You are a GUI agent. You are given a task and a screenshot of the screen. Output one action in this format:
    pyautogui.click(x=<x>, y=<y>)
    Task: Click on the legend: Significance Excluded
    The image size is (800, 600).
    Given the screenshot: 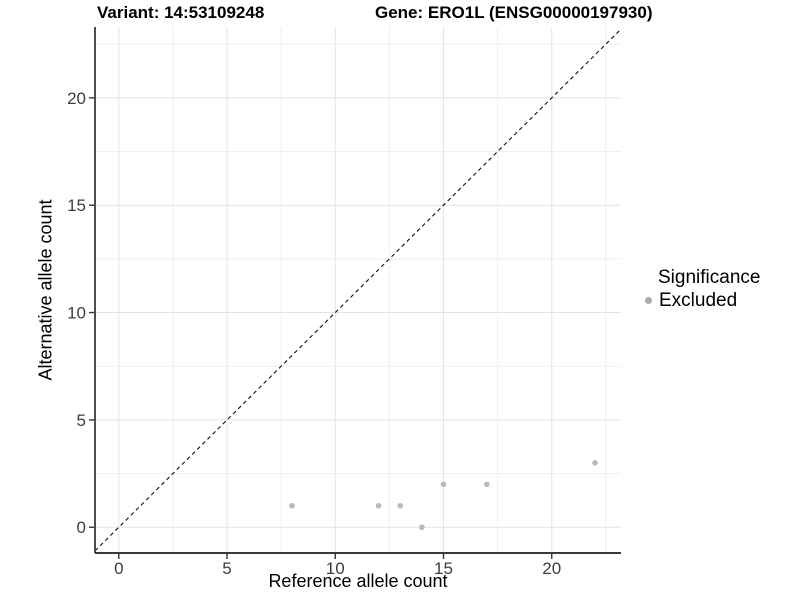 What is the action you would take?
    pyautogui.click(x=702, y=289)
    